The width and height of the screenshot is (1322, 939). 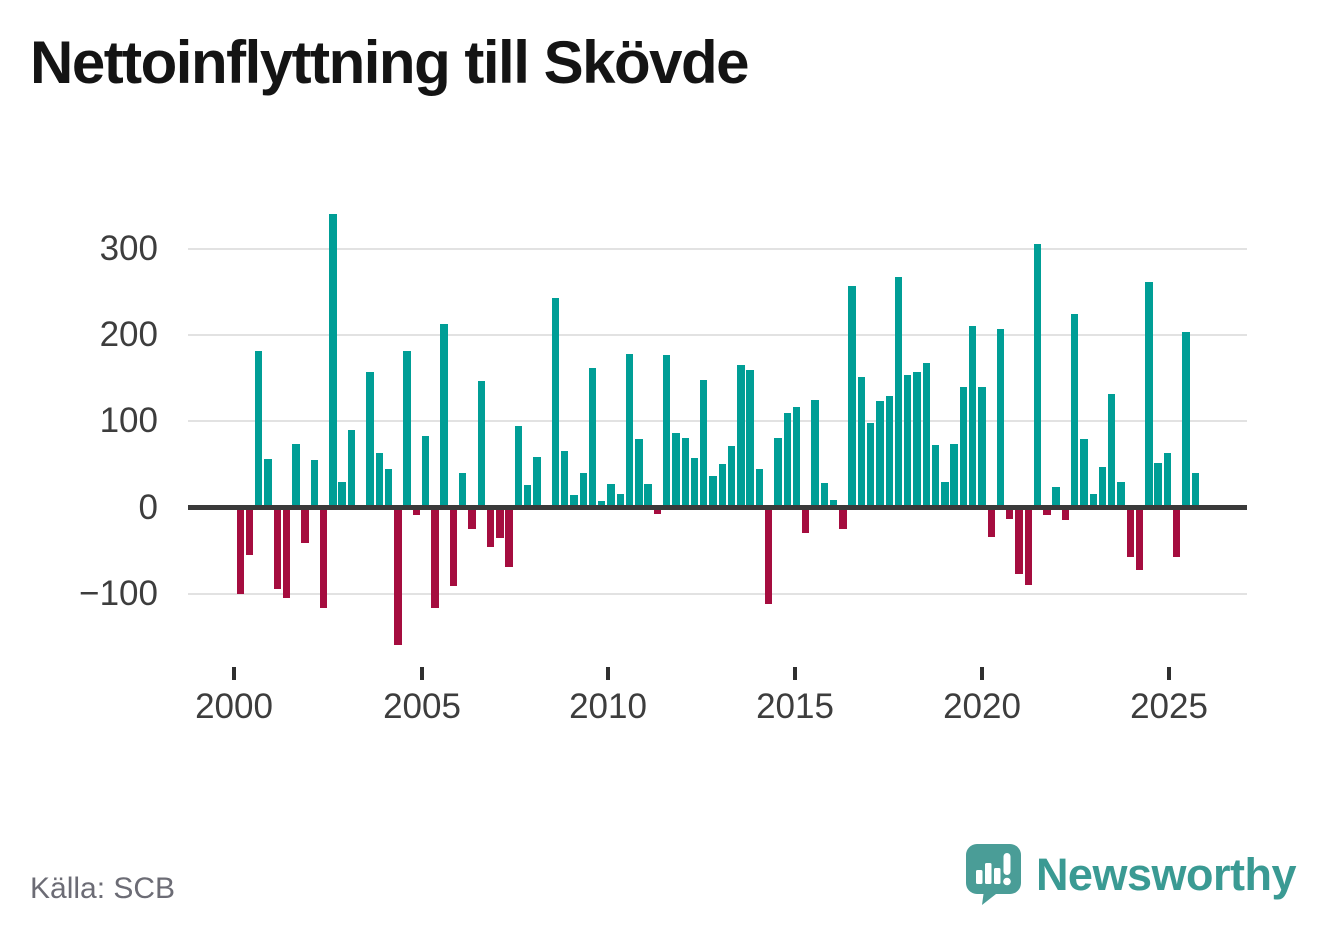 I want to click on bar-2001-q4, so click(x=305, y=525).